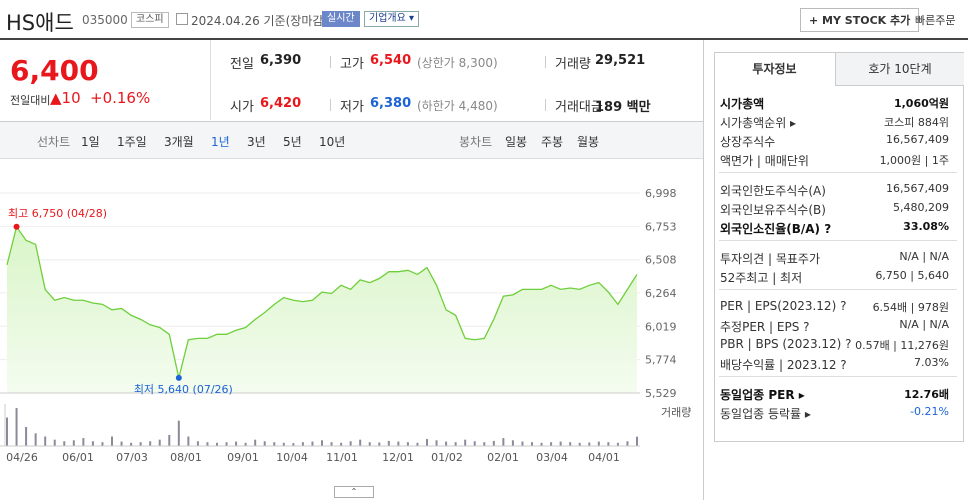  I want to click on high-marker, so click(16, 226).